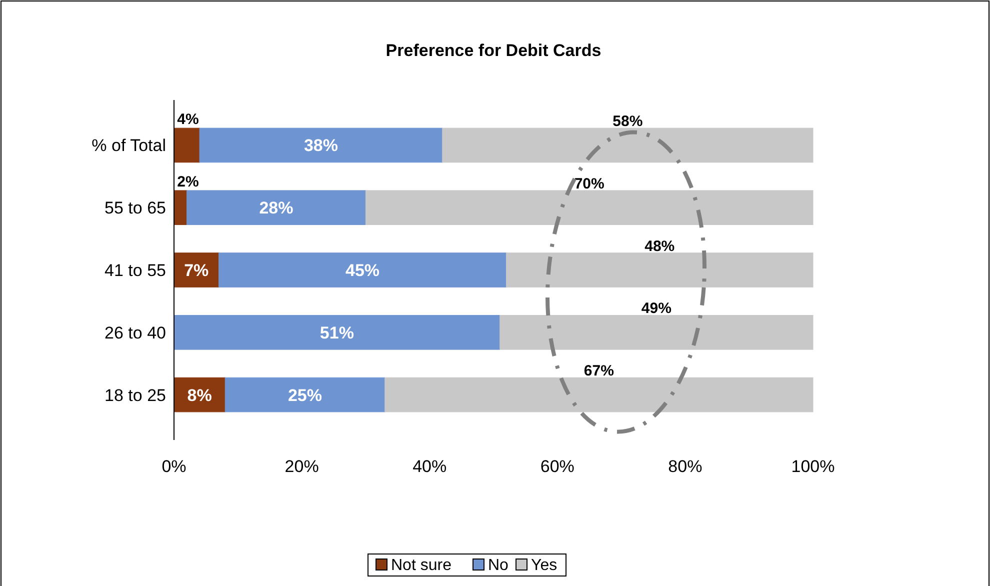  What do you see at coordinates (599, 371) in the screenshot?
I see `data-label: 67%` at bounding box center [599, 371].